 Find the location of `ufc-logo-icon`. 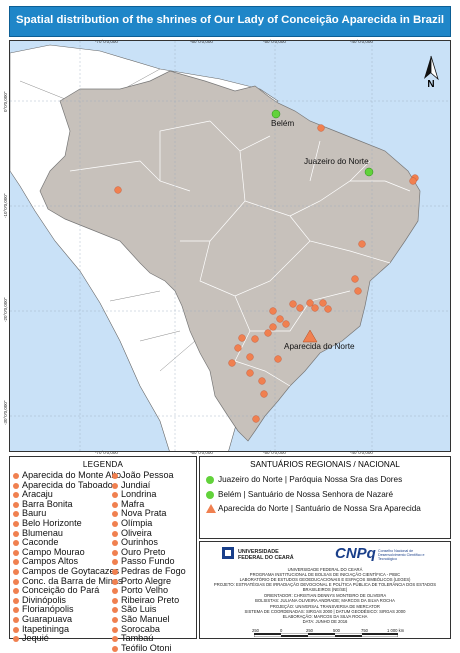

ufc-logo-icon is located at coordinates (228, 553).